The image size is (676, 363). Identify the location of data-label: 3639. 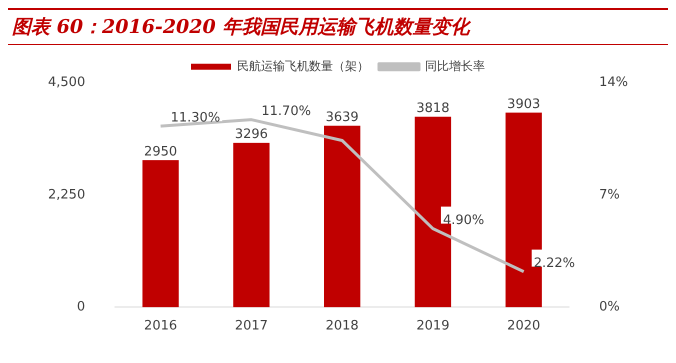
(342, 118).